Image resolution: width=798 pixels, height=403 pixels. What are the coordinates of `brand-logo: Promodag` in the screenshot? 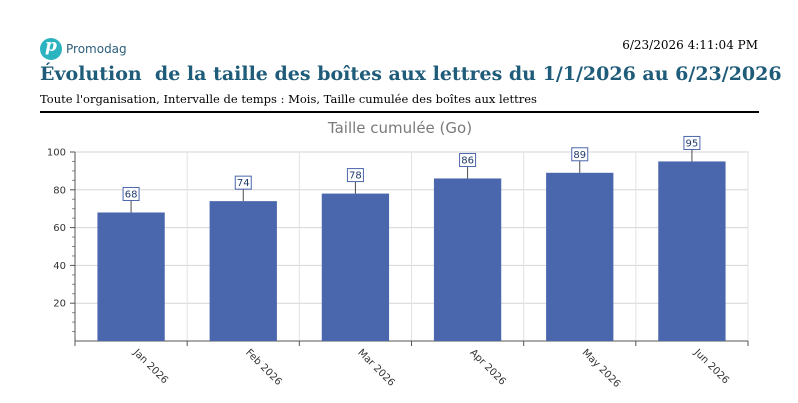 It's located at (83, 48).